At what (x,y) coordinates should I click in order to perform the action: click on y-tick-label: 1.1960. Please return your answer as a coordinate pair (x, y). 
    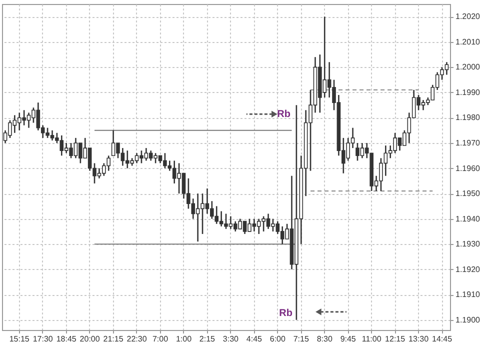
    Looking at the image, I should click on (468, 168).